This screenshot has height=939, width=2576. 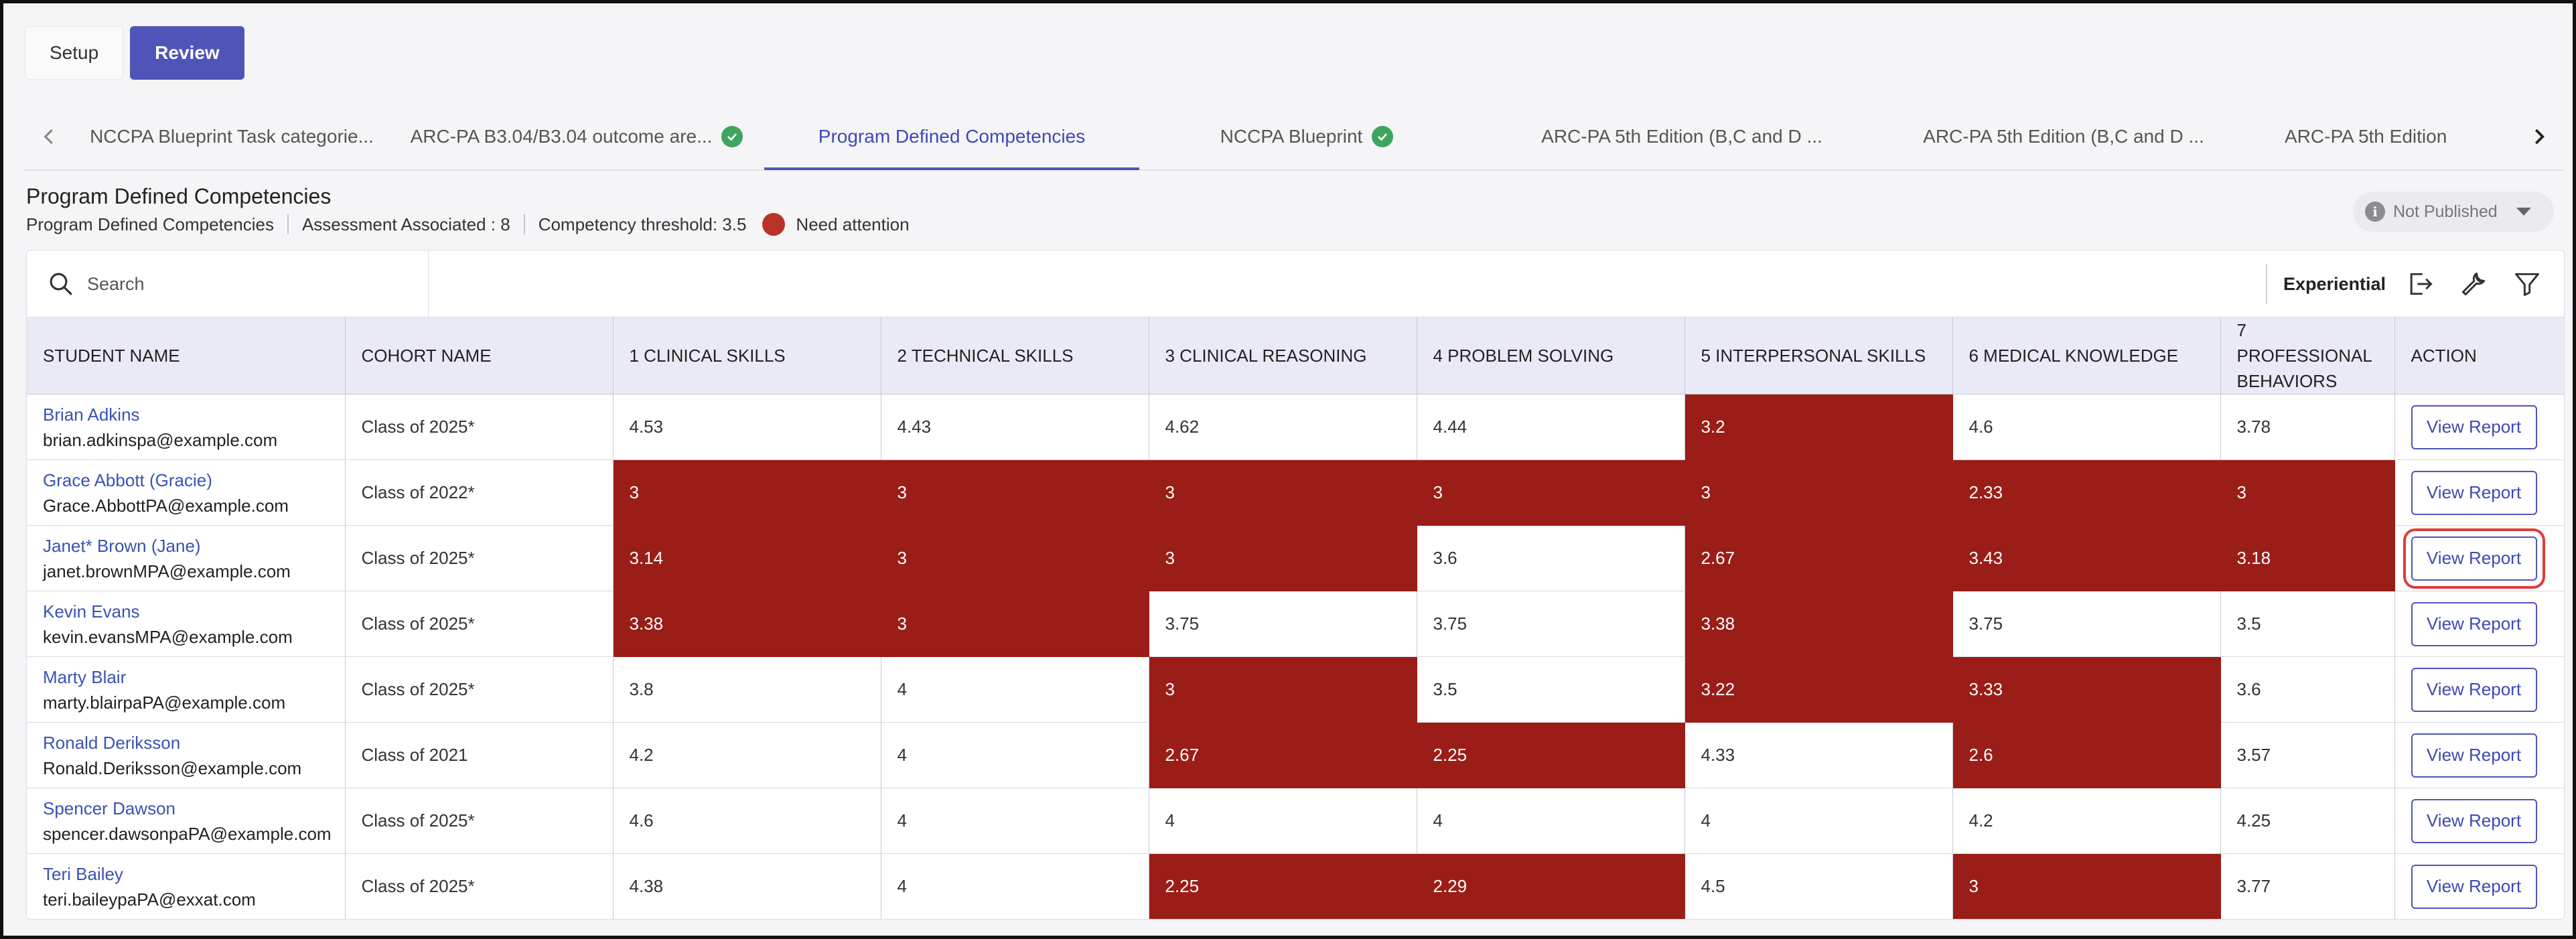 I want to click on student-email: Grace.AbbottPA@example.com, so click(x=166, y=505).